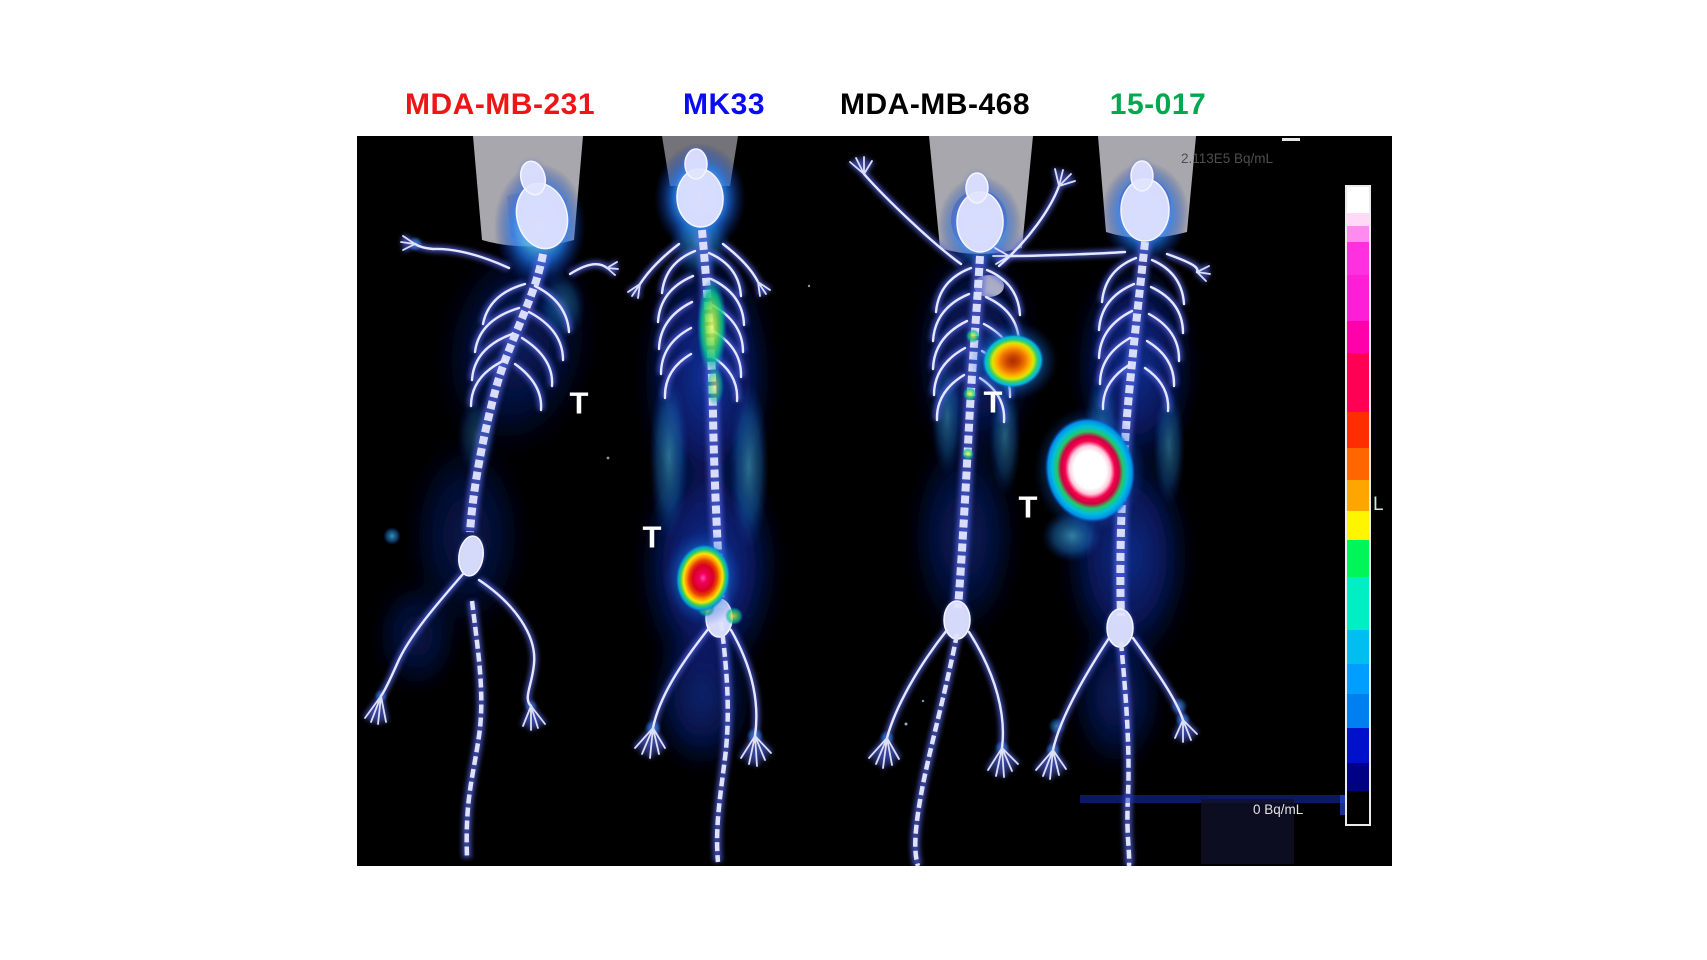  I want to click on pet-hotspots, so click(904, 452).